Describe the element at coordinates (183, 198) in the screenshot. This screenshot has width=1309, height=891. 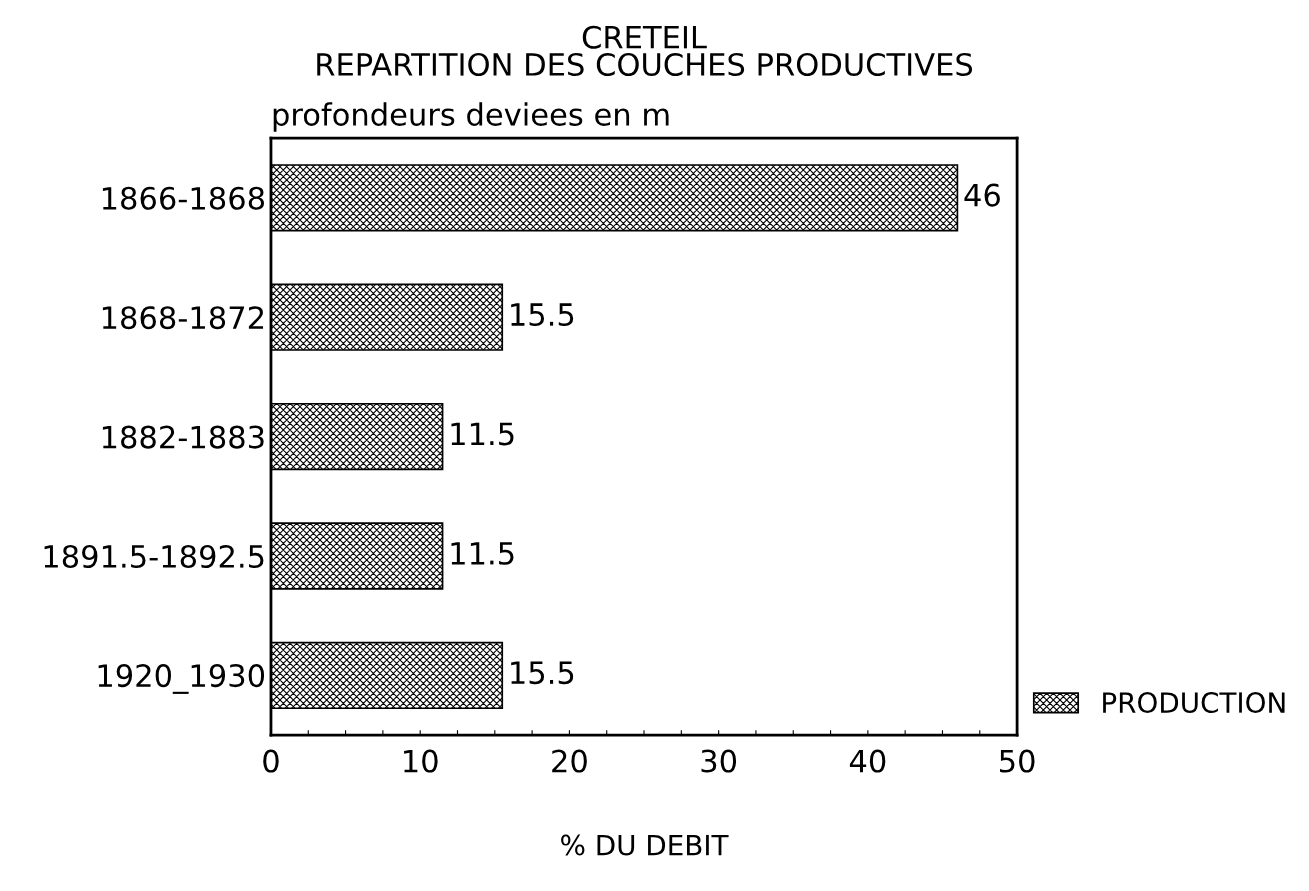
I see `y-tick-label: 1866-1868` at that location.